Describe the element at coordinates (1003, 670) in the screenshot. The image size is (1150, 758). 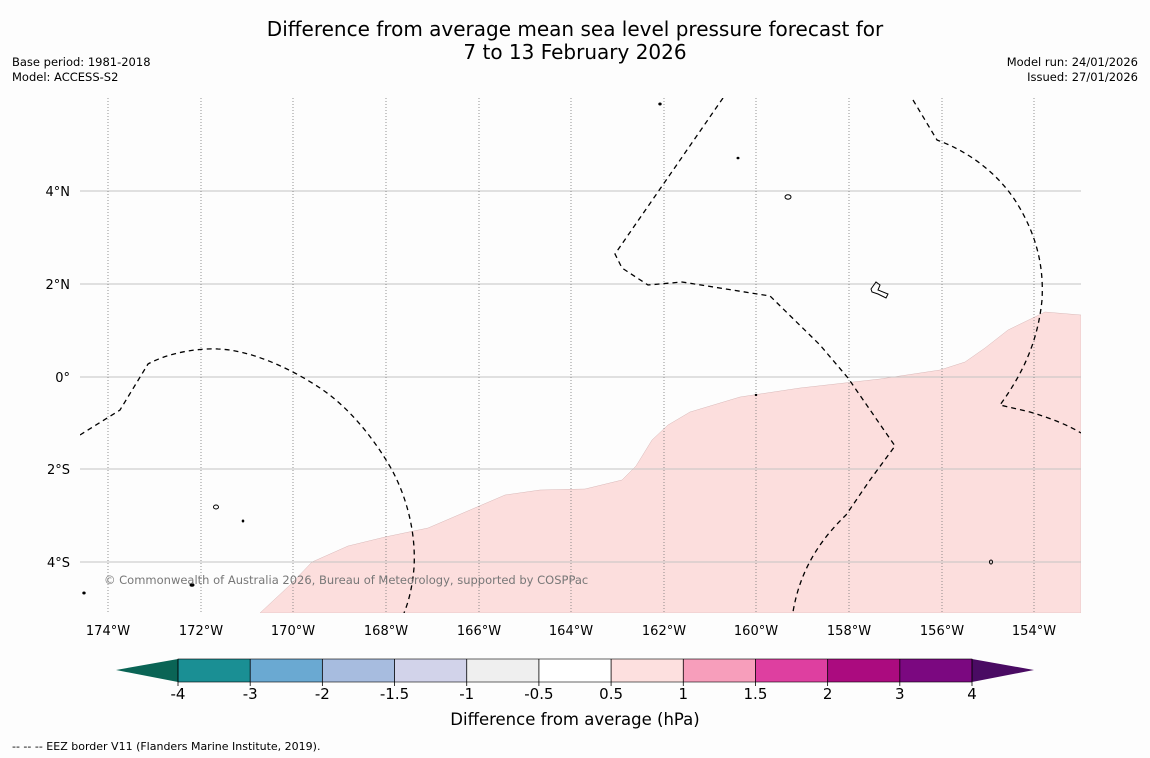
I see `colorbar-over-arrow` at that location.